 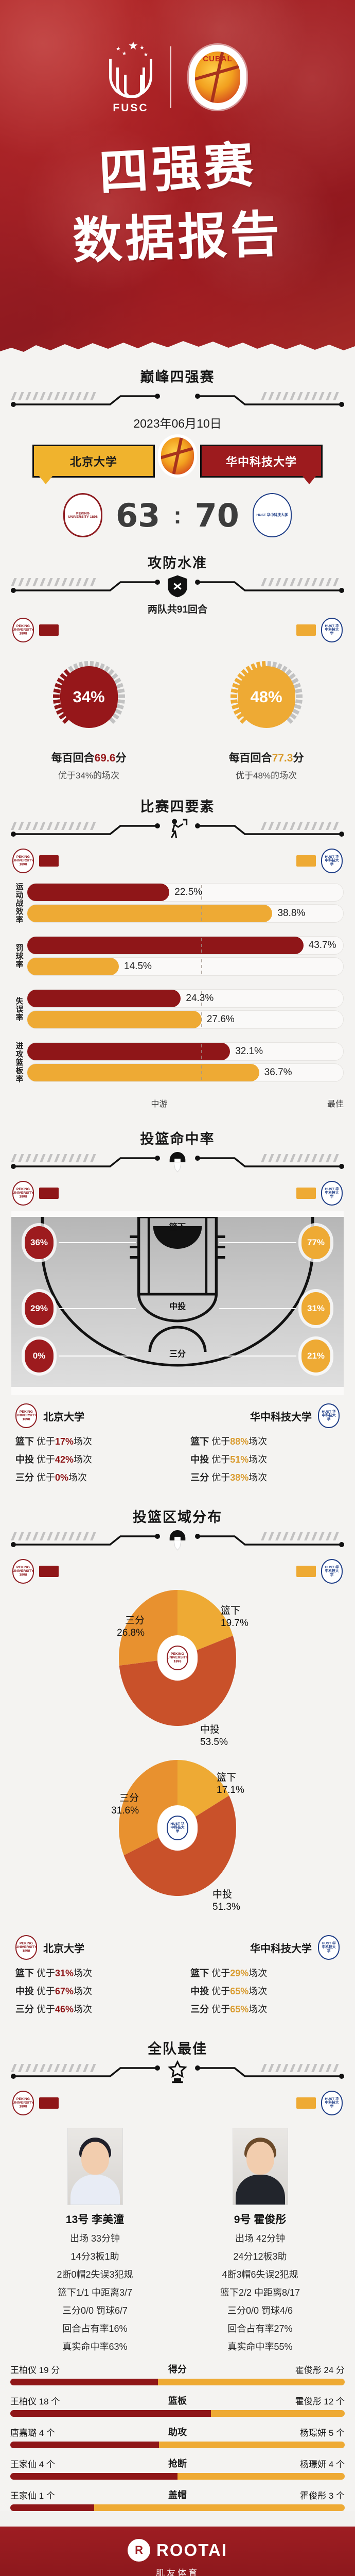 I want to click on note-line: 三分 优于65%场次, so click(x=265, y=2008).